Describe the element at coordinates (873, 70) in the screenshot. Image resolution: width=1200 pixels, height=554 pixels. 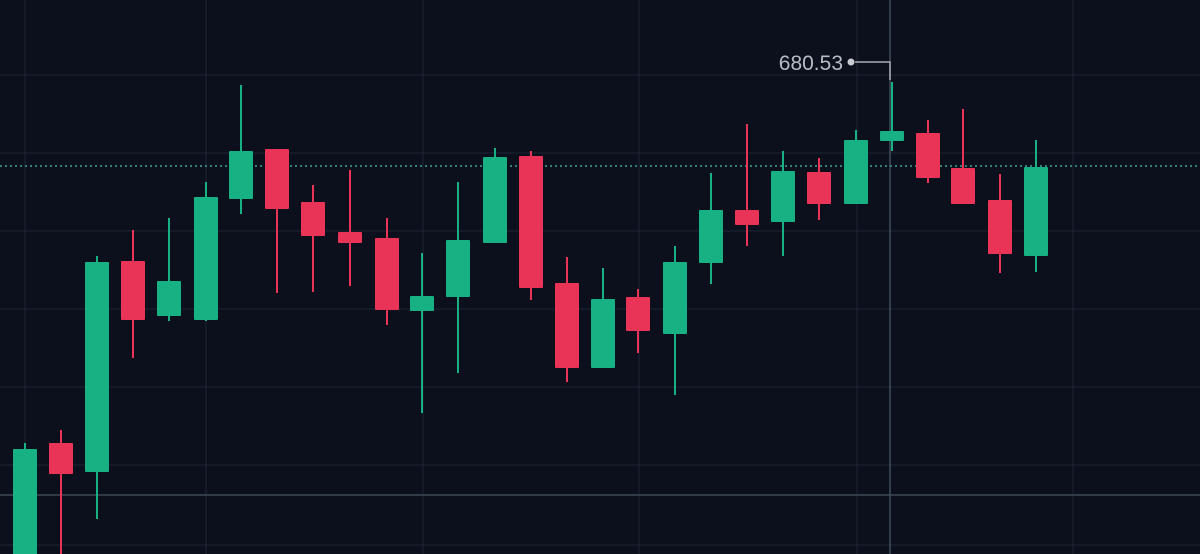
I see `price-marker-line` at that location.